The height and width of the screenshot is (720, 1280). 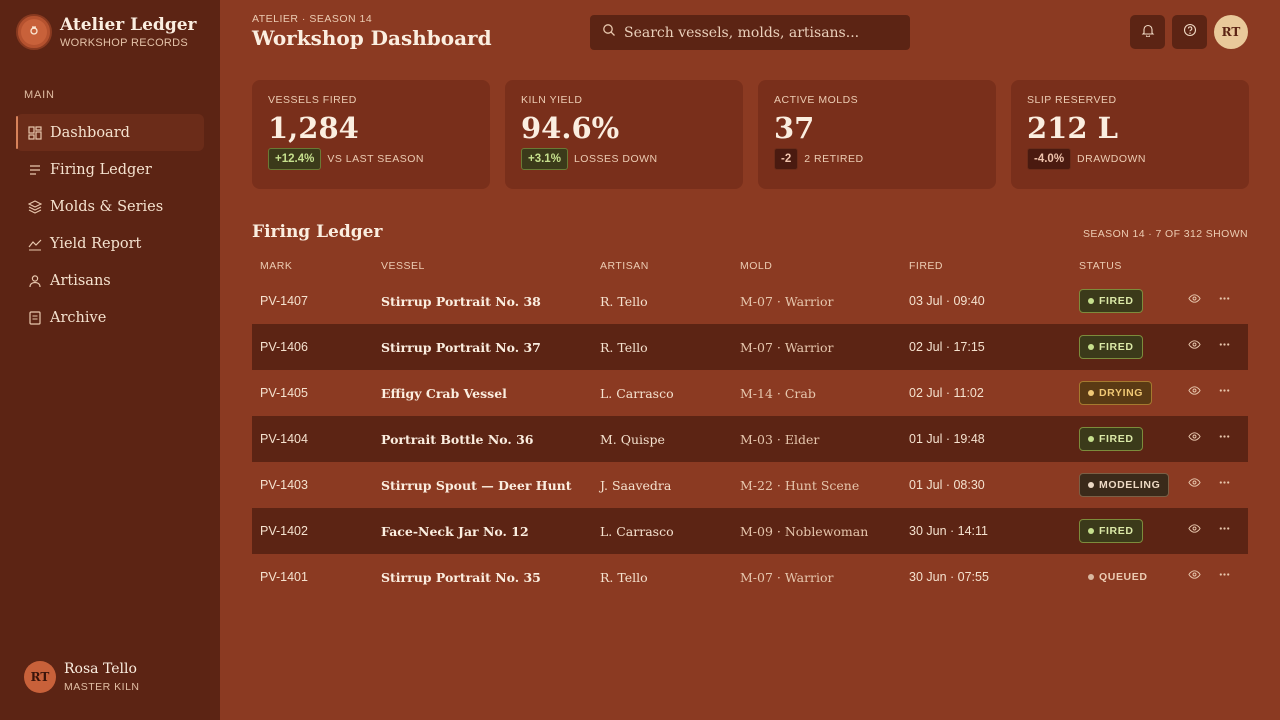 What do you see at coordinates (403, 266) in the screenshot?
I see `column-header-vessel: VESSEL` at bounding box center [403, 266].